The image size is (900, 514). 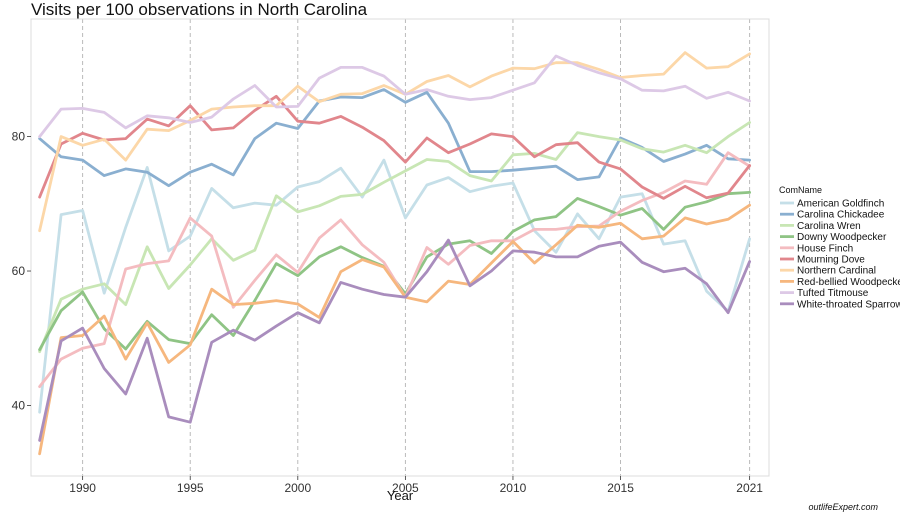 I want to click on x-tick-label: 2000, so click(x=297, y=488).